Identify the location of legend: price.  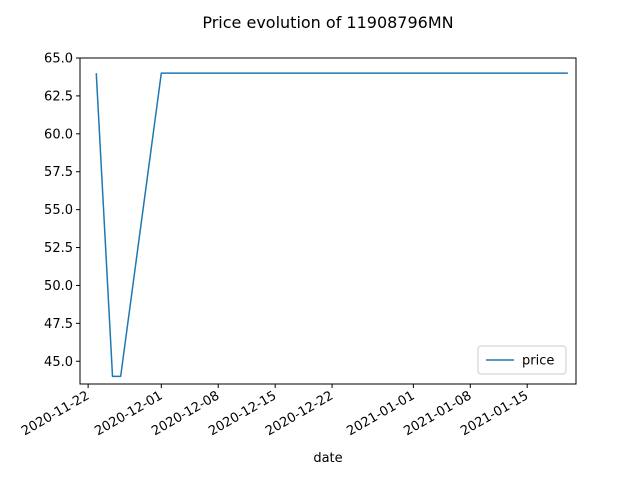
(522, 360).